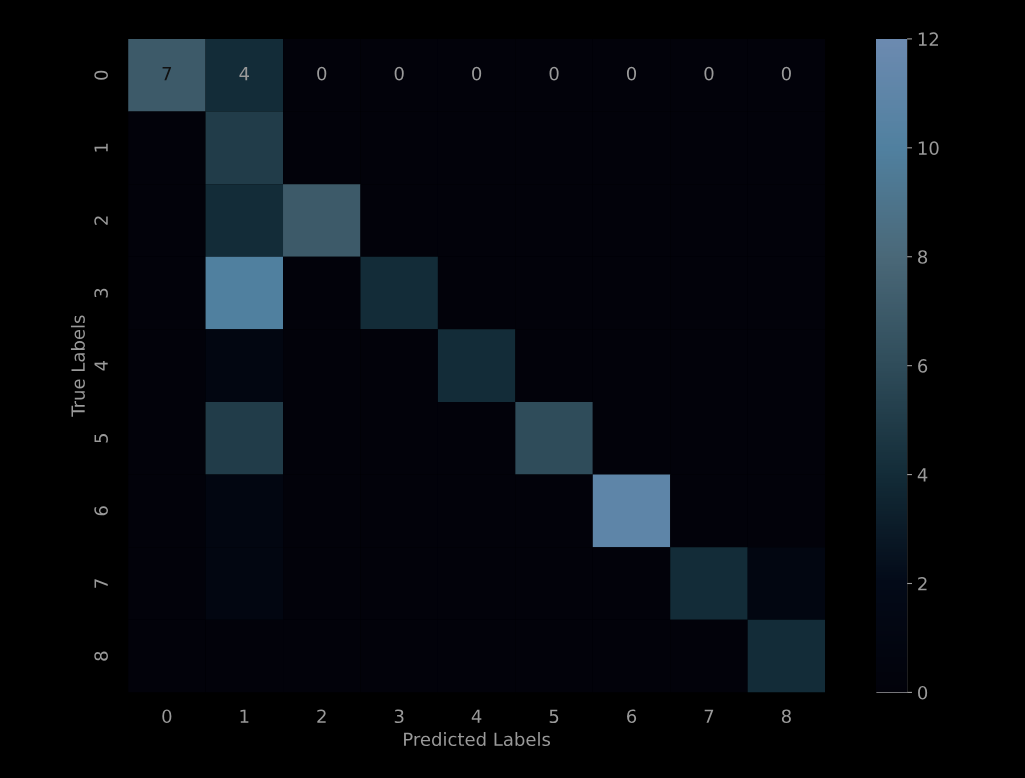 The image size is (1025, 778). I want to click on color-bar-label: 8, so click(923, 257).